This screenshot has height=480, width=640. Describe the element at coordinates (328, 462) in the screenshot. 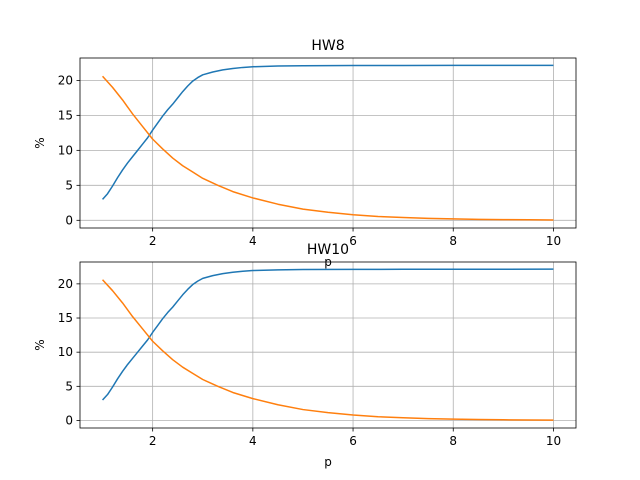

I see `x-axis-label: p` at that location.